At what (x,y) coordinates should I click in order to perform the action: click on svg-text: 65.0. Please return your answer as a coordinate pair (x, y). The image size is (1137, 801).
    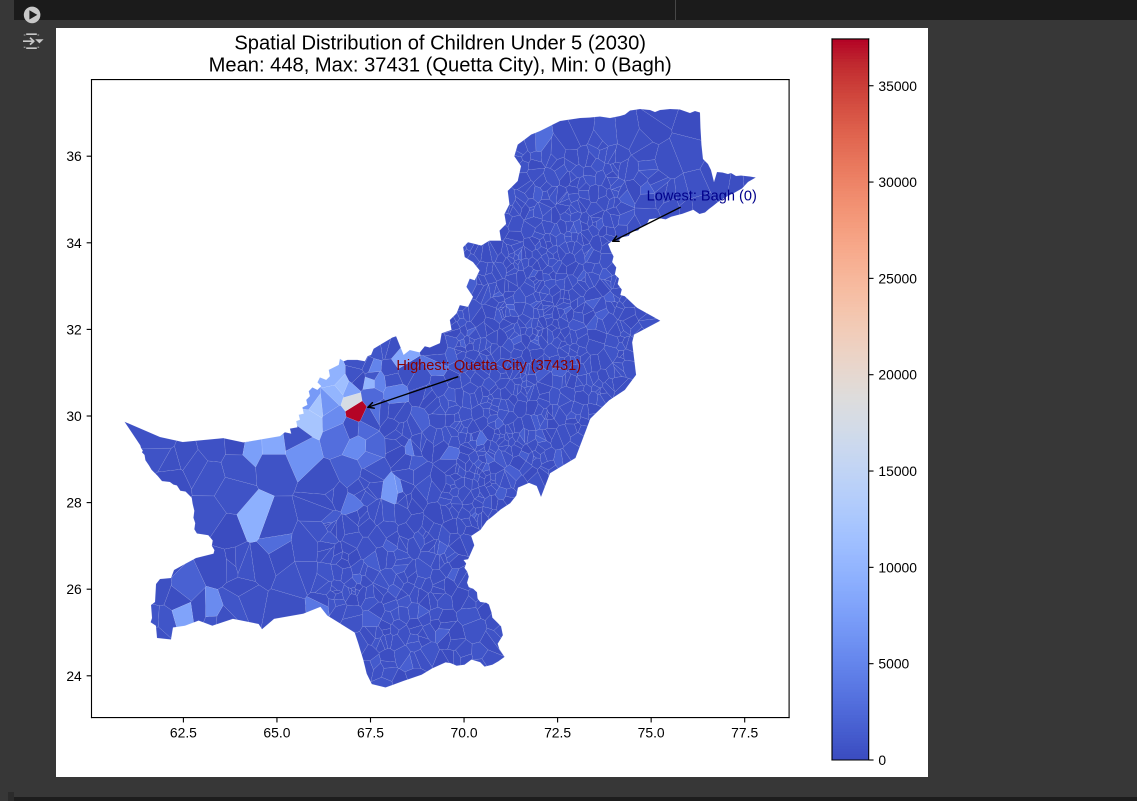
    Looking at the image, I should click on (276, 732).